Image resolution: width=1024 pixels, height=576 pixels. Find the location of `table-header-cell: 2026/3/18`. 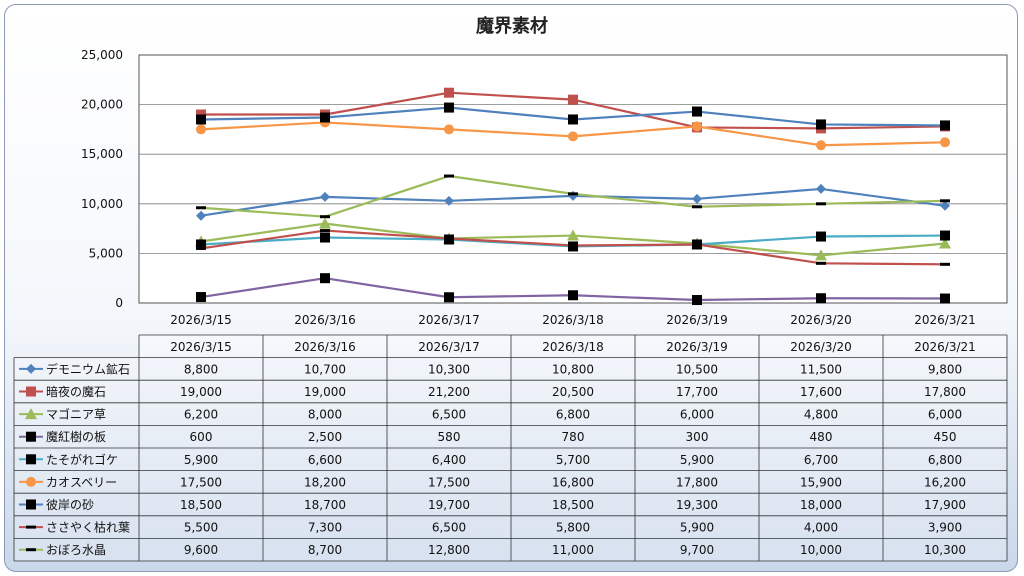

table-header-cell: 2026/3/18 is located at coordinates (573, 347).